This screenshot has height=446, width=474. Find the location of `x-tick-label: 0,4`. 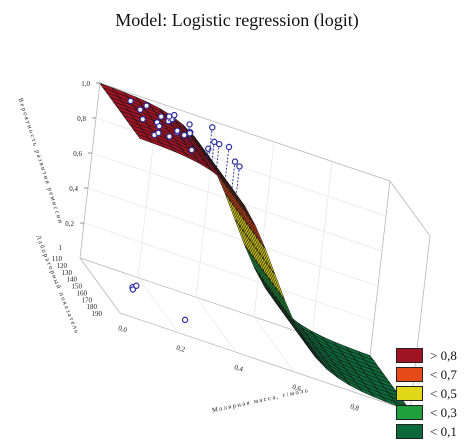

x-tick-label: 0,4 is located at coordinates (238, 368).